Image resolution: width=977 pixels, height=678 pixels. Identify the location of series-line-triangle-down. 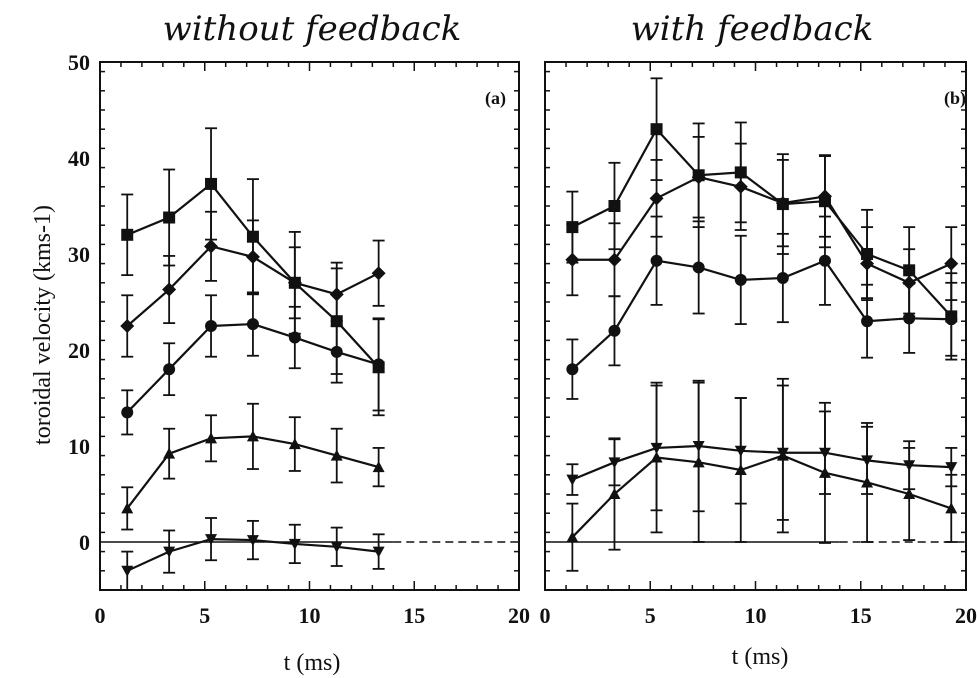
(761, 462).